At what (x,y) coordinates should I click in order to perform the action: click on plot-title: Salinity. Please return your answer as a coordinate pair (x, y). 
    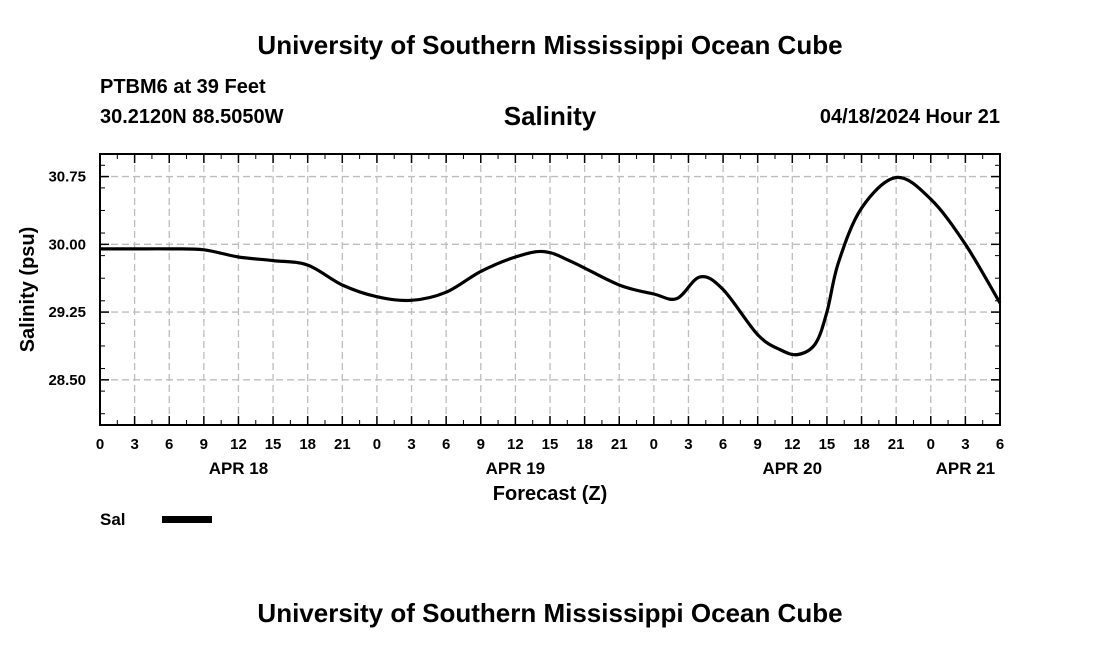
    Looking at the image, I should click on (550, 116).